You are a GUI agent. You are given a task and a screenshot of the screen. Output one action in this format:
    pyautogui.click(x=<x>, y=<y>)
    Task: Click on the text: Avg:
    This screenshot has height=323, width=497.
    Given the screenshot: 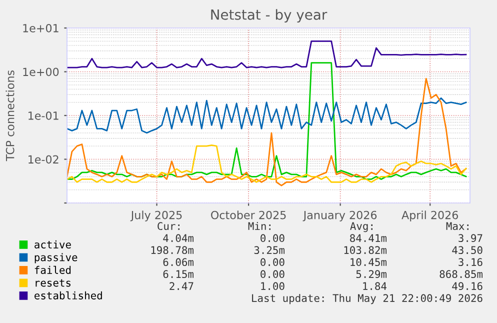 What is the action you would take?
    pyautogui.click(x=361, y=227)
    